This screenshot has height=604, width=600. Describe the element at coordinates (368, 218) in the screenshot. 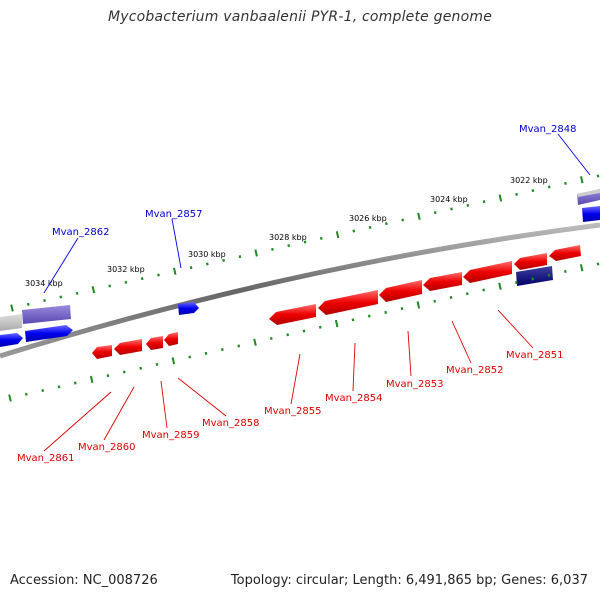

I see `scale-label: 3026 kbp` at that location.